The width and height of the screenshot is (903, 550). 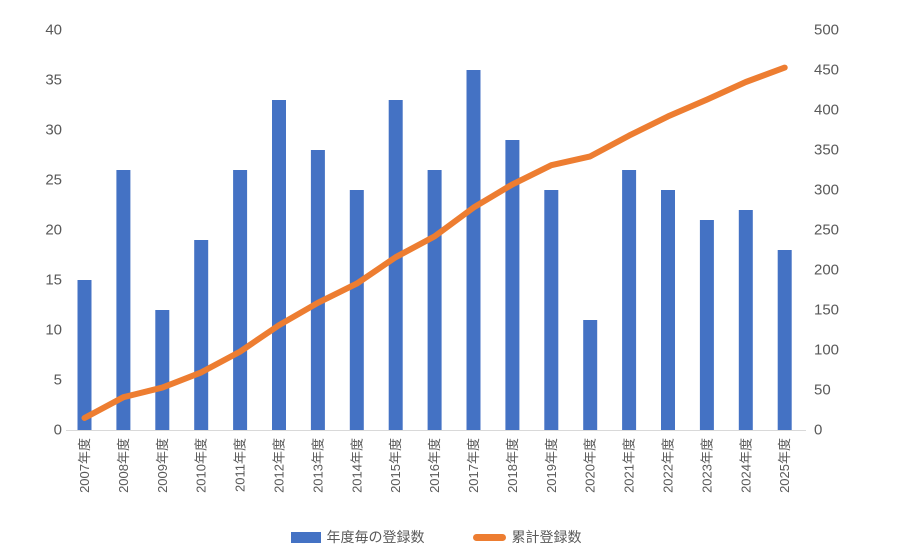 What do you see at coordinates (58, 380) in the screenshot?
I see `left-axis-tick-label: 5` at bounding box center [58, 380].